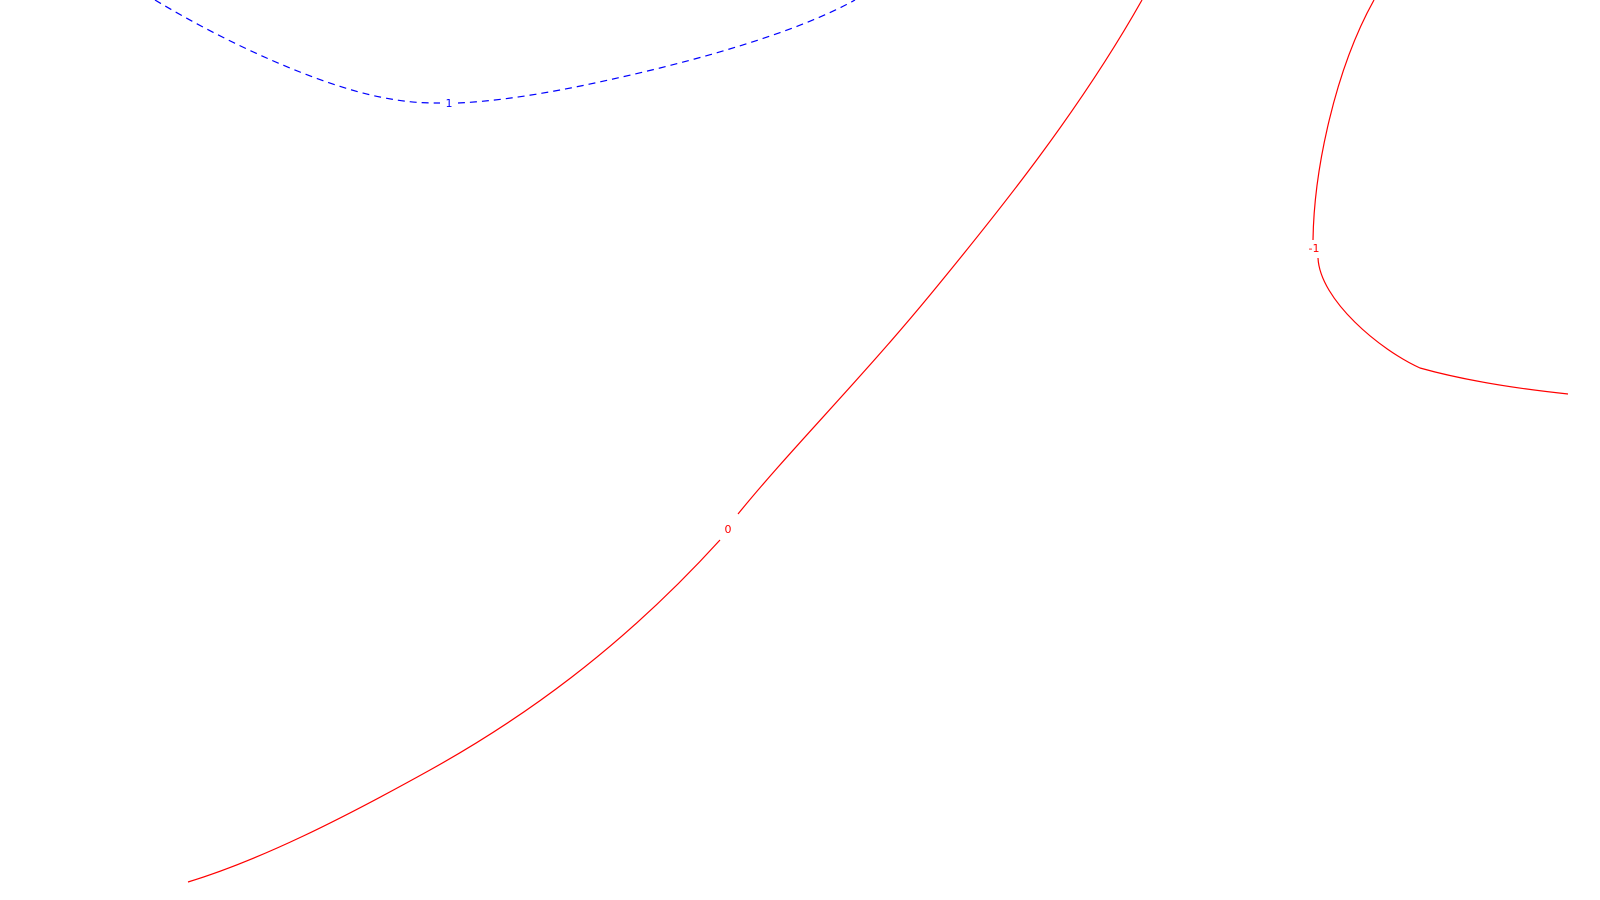 The width and height of the screenshot is (1600, 900). Describe the element at coordinates (449, 103) in the screenshot. I see `contour-label-level-1: 1` at that location.